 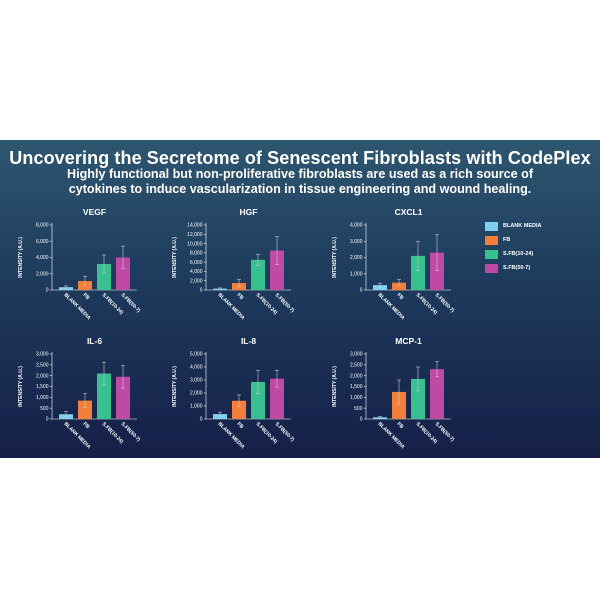 I want to click on y-tick-label: 10,000, so click(x=195, y=244).